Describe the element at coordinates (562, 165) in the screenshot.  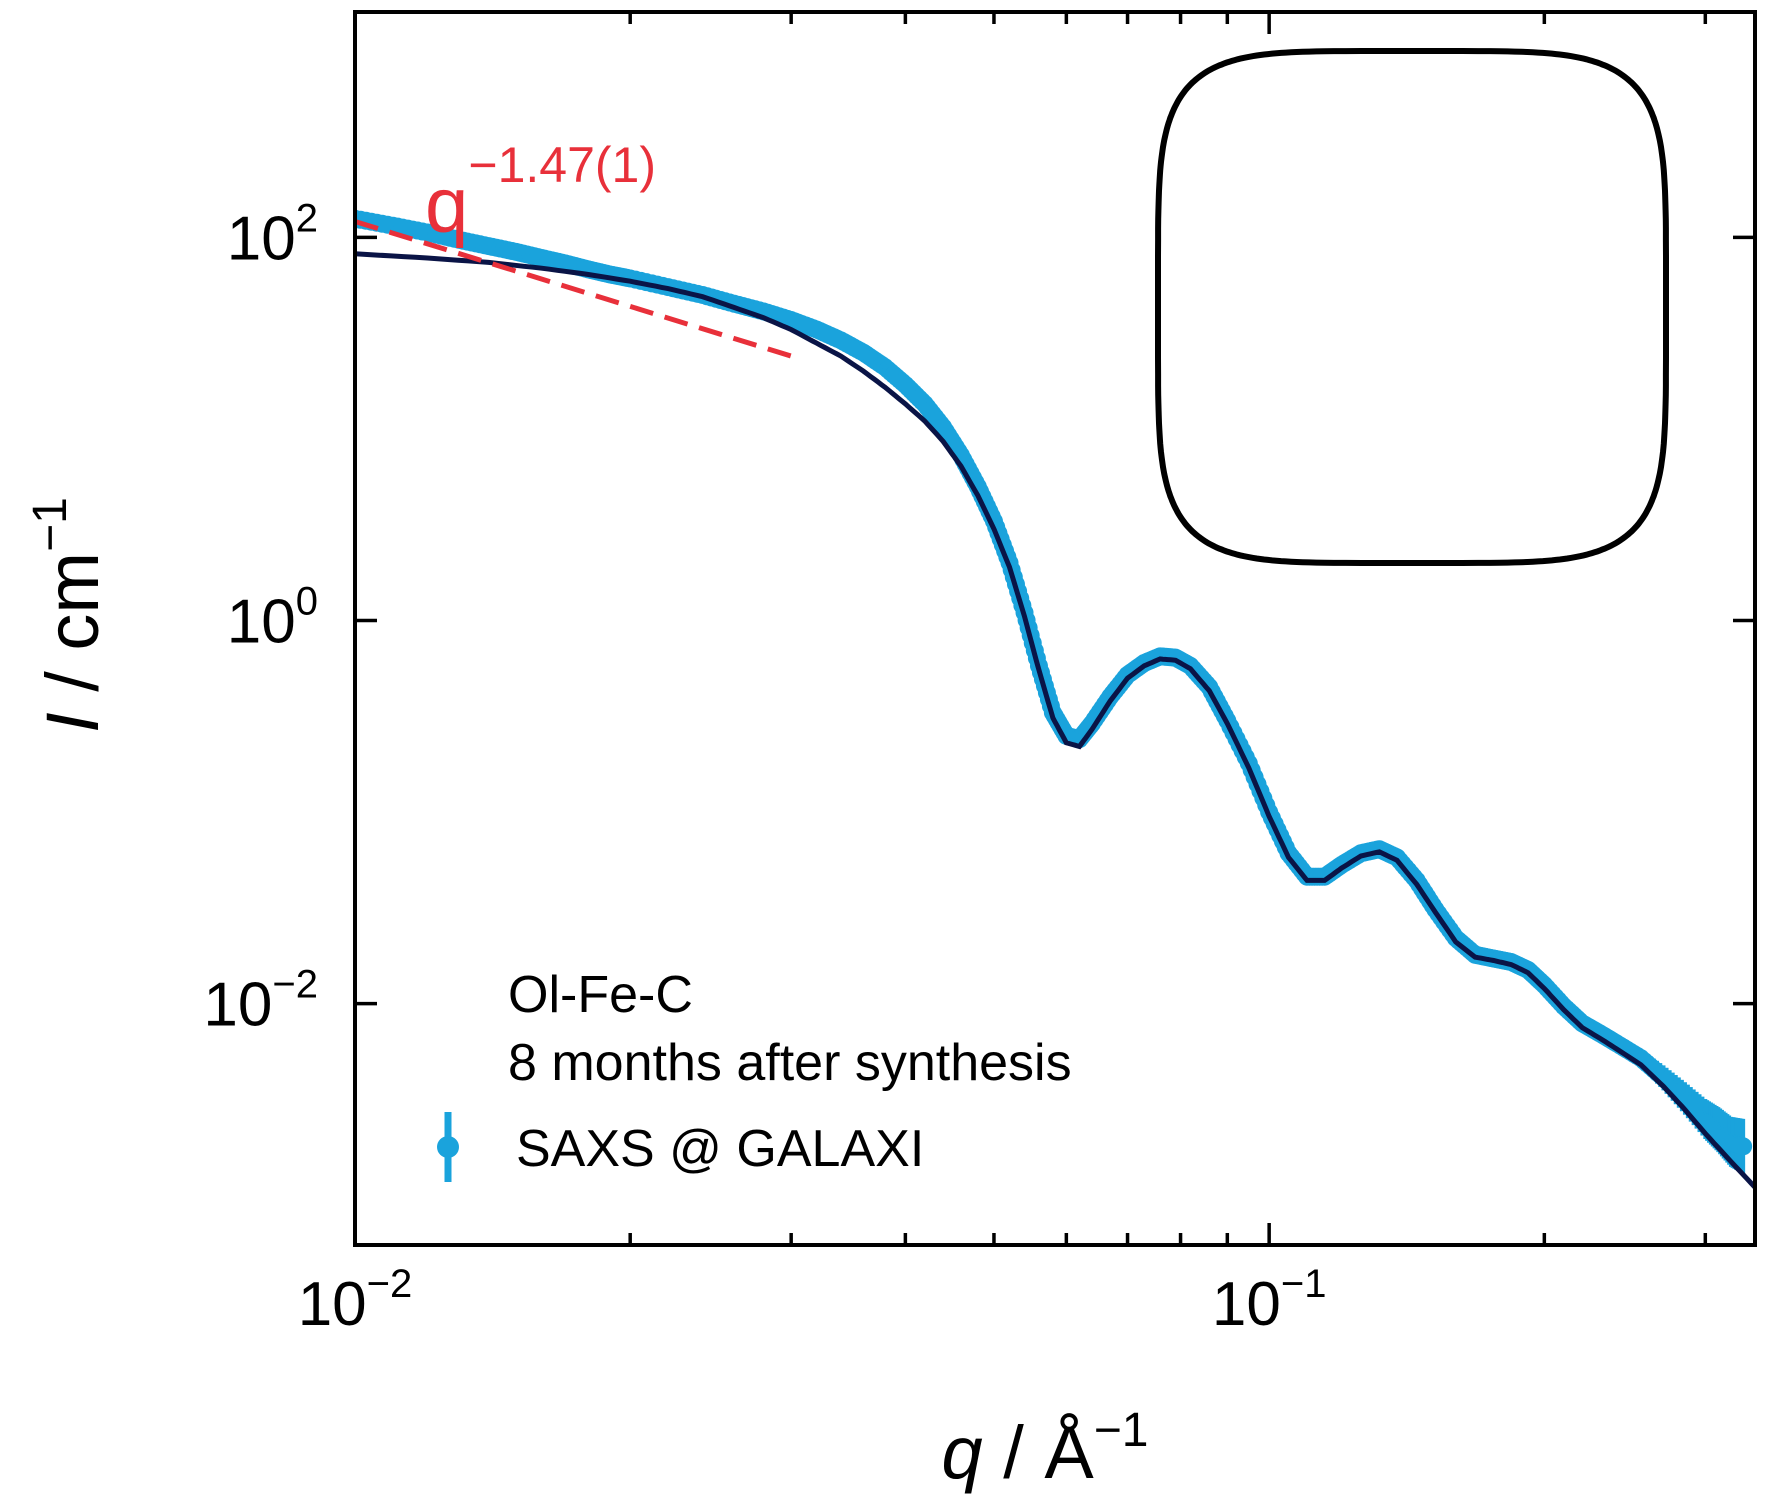
I see `annotation-exponent: −1.47(1)` at that location.